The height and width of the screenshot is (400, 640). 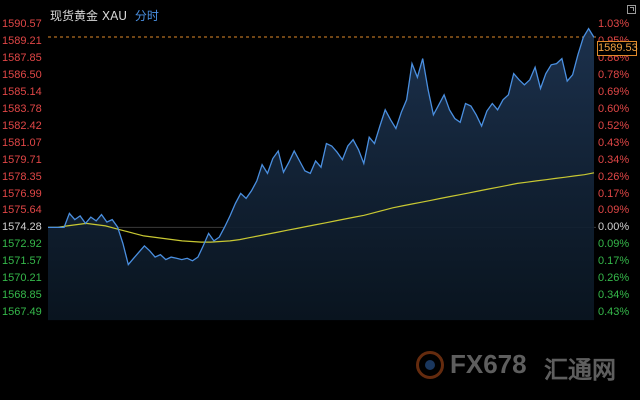 I want to click on price-tick-label: 1586.50, so click(x=22, y=74).